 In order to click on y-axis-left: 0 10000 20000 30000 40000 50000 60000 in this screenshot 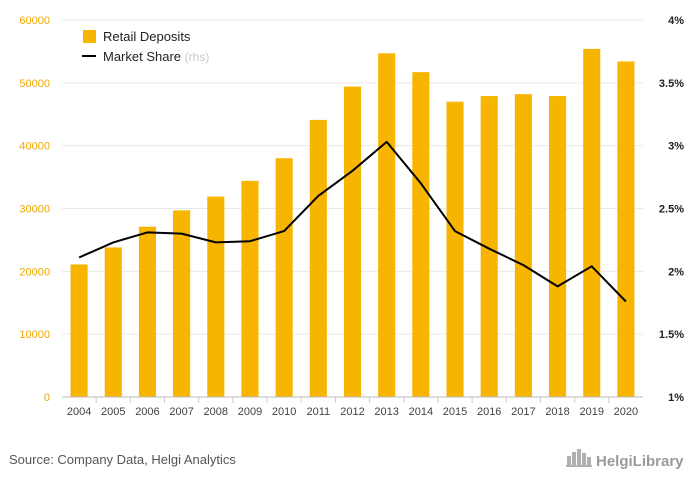, I will do `click(34, 209)`.